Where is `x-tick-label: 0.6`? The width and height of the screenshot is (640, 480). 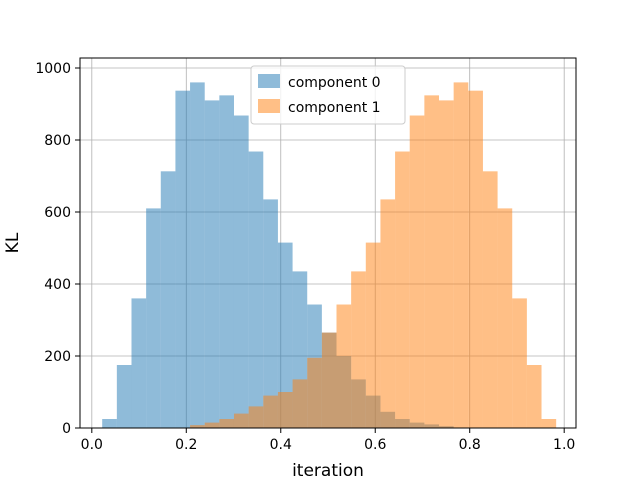 x-tick-label: 0.6 is located at coordinates (375, 445).